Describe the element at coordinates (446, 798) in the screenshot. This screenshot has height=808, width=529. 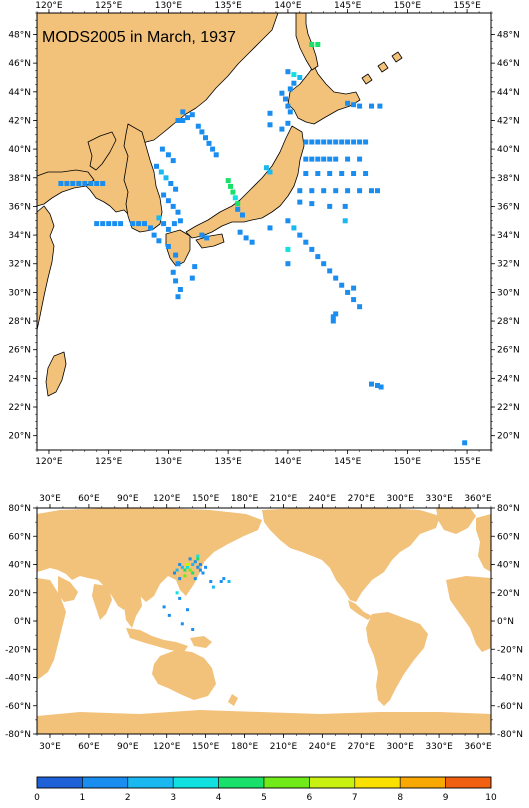
I see `colorbar-tick-label: 9` at that location.